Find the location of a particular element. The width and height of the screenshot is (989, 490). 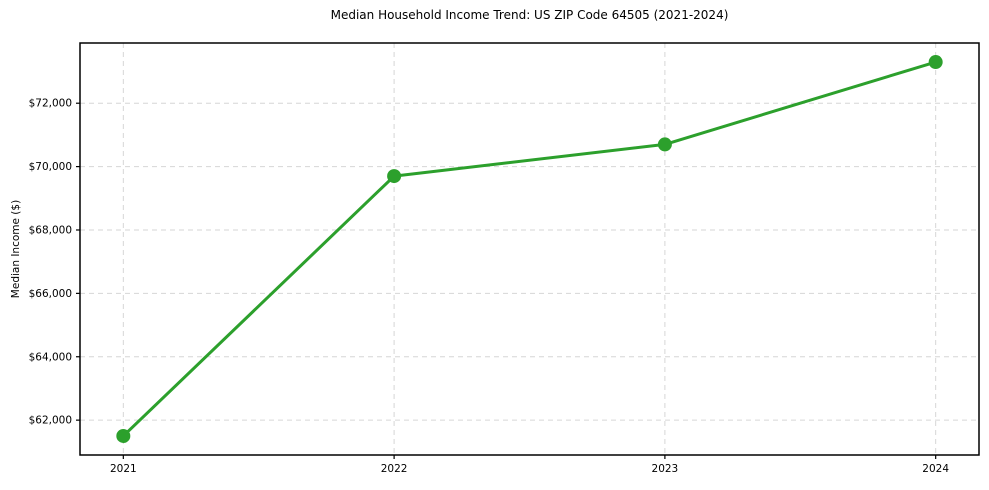

x-tick-label: 2021 is located at coordinates (123, 469).